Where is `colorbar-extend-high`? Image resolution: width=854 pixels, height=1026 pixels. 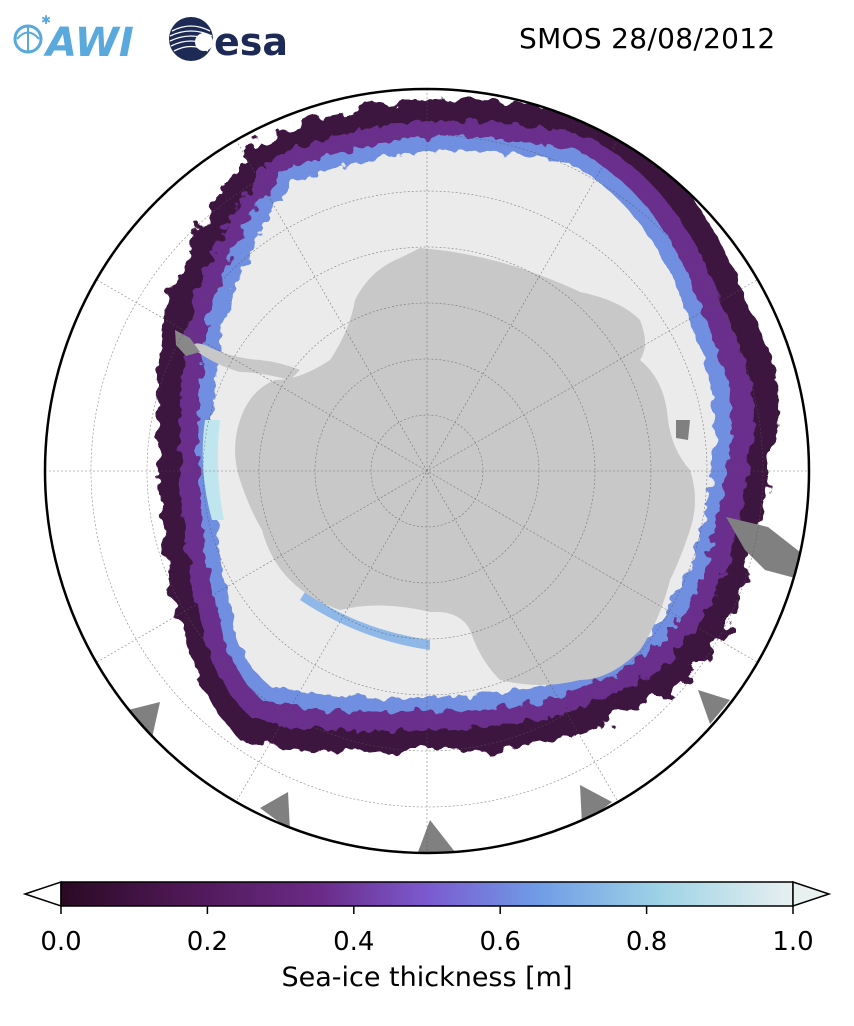
colorbar-extend-high is located at coordinates (812, 894).